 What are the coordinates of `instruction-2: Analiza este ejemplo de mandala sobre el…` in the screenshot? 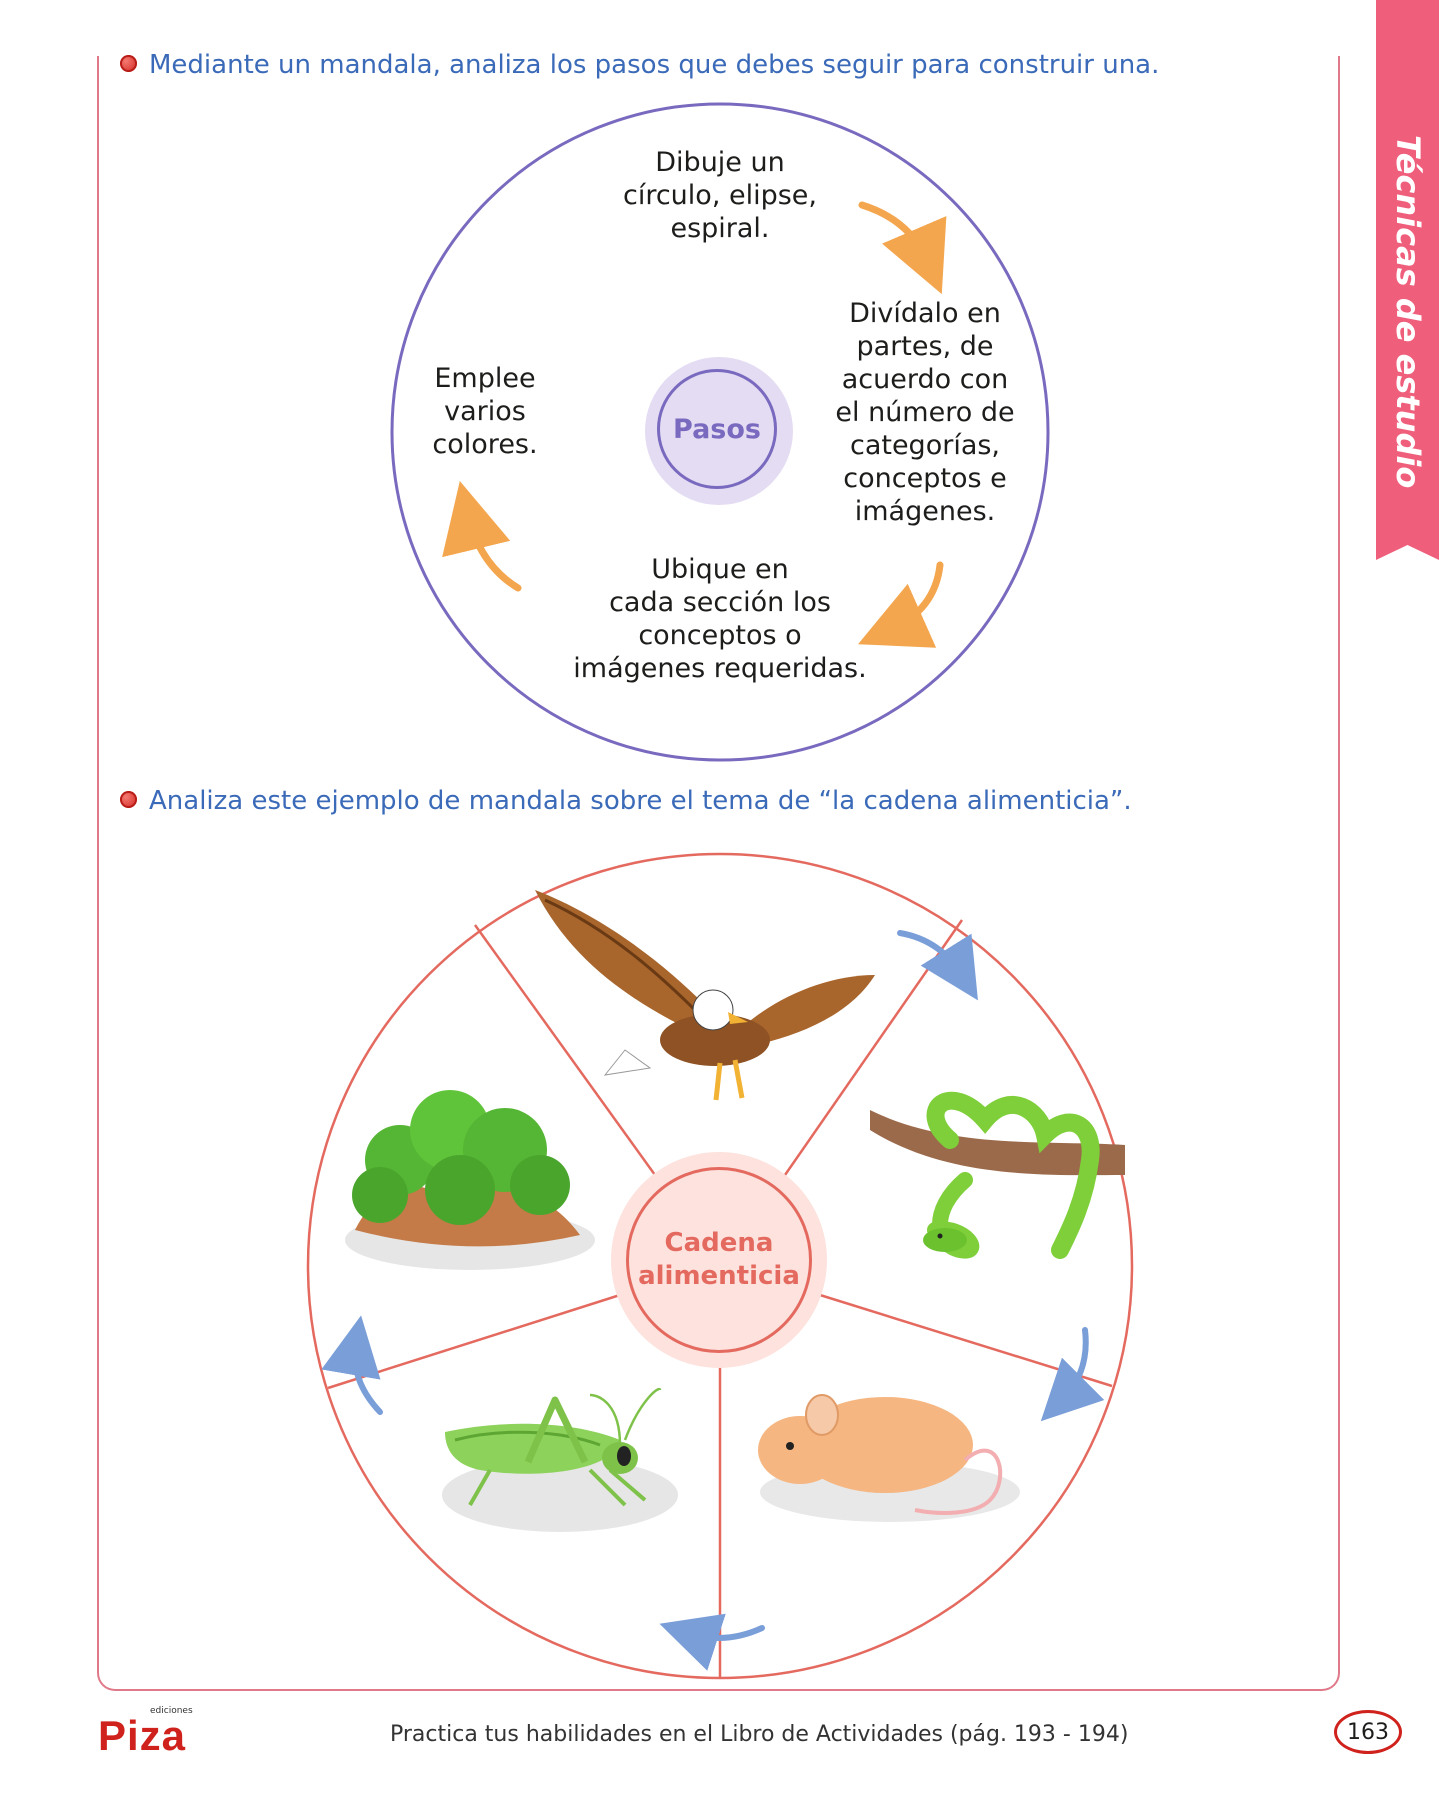 It's located at (626, 801).